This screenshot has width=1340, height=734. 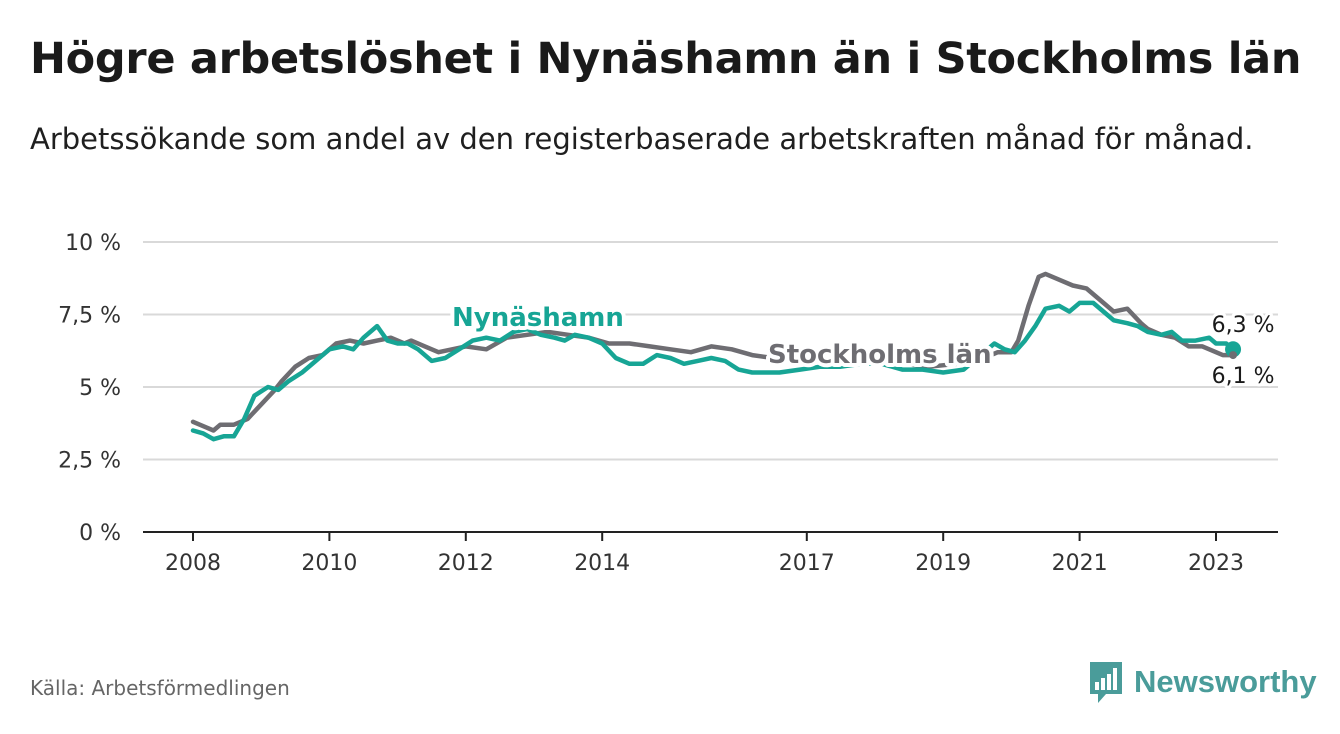 What do you see at coordinates (466, 563) in the screenshot?
I see `x-tick-label: 2012` at bounding box center [466, 563].